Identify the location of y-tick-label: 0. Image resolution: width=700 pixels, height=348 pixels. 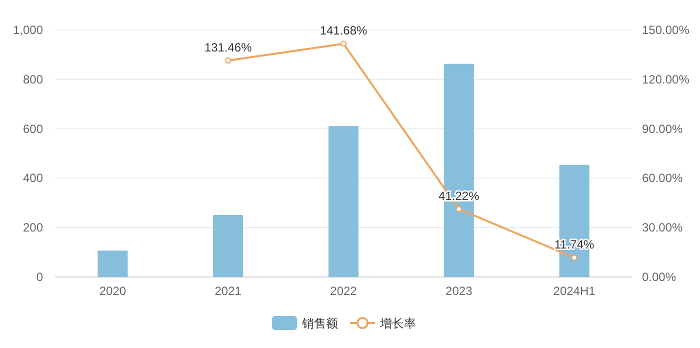
(40, 277).